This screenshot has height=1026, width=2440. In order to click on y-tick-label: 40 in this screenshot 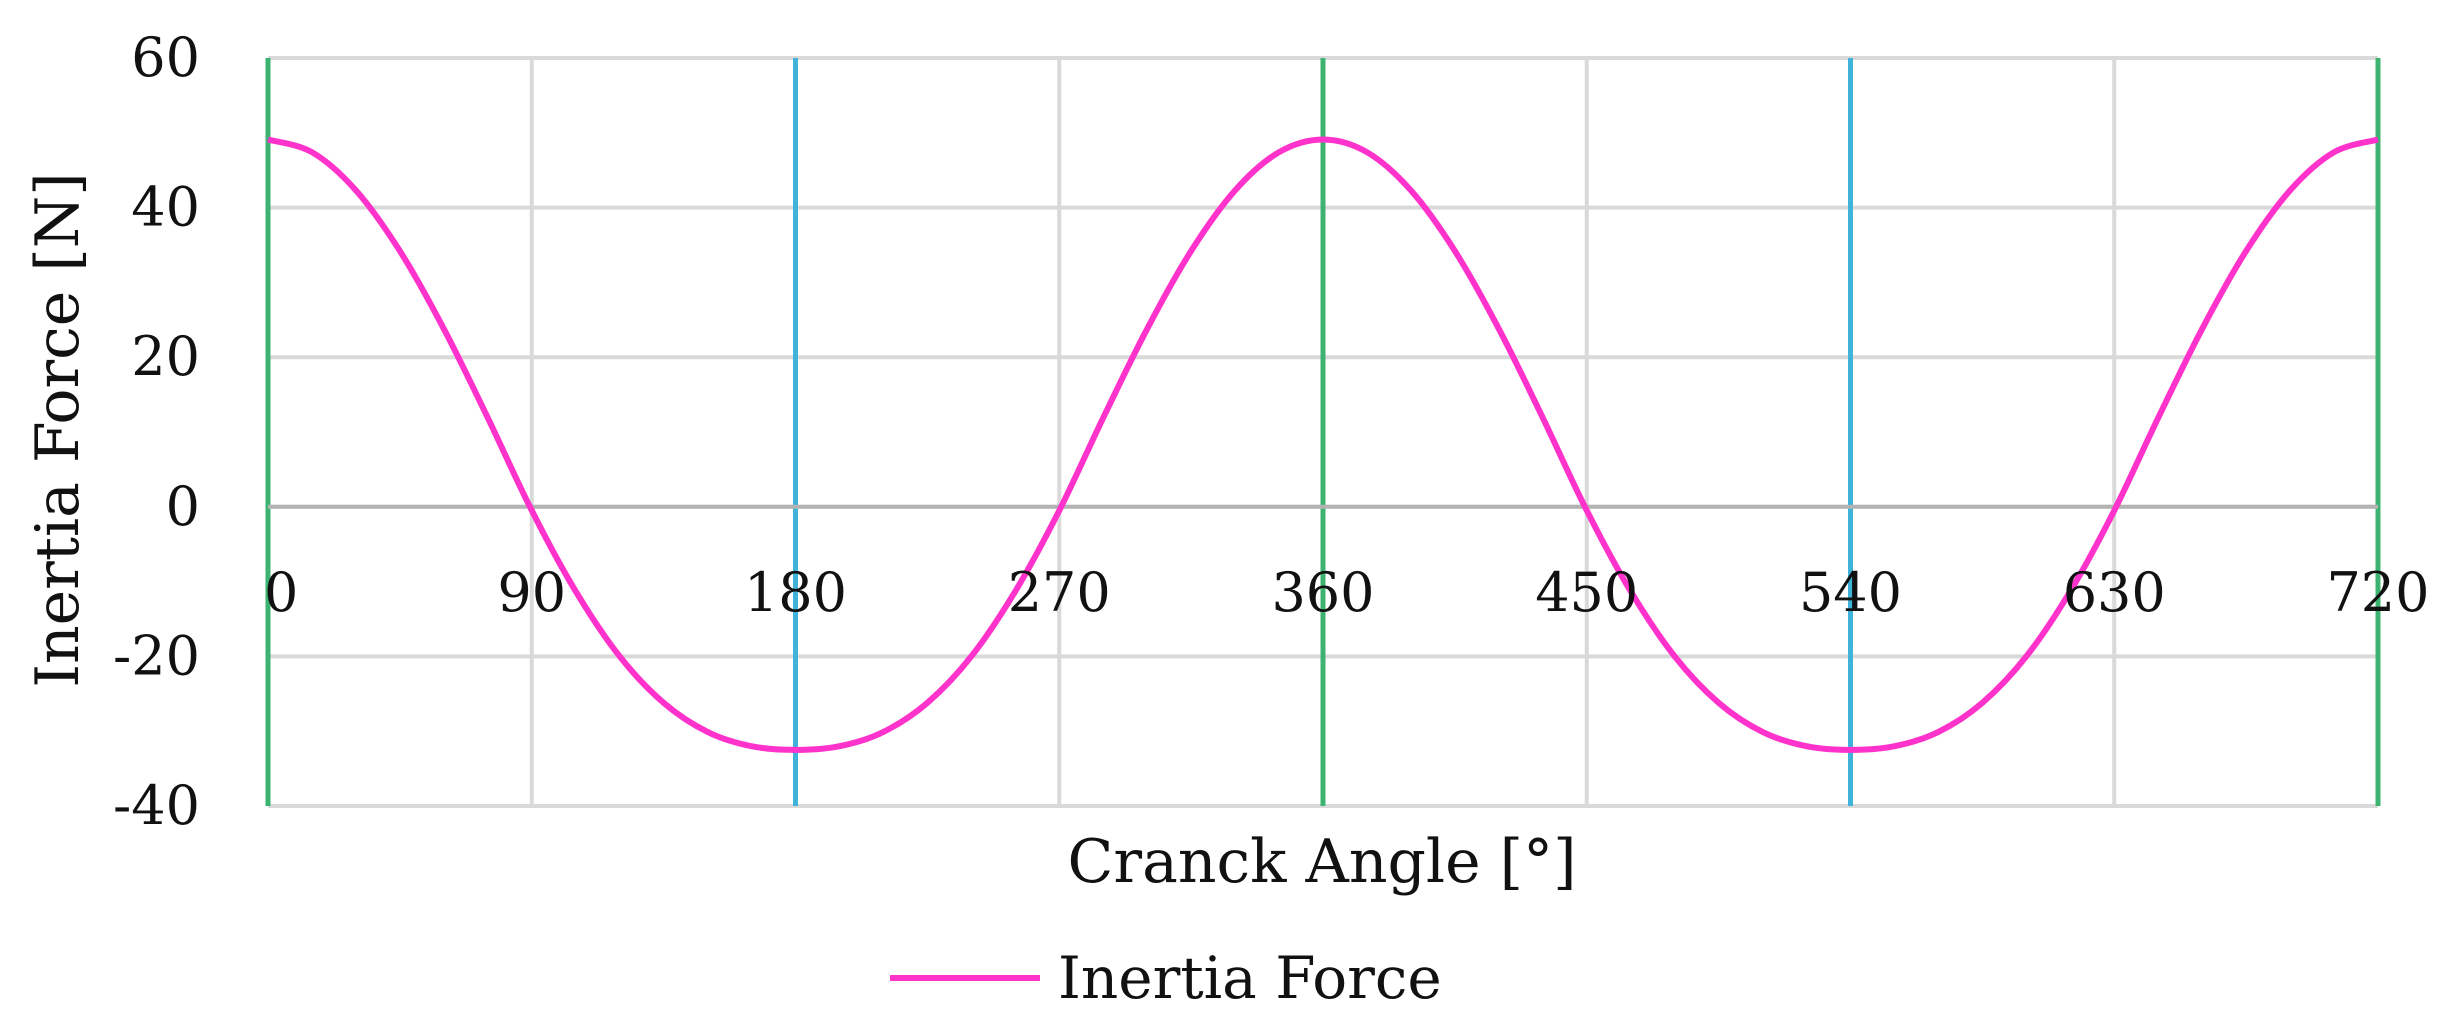, I will do `click(165, 207)`.